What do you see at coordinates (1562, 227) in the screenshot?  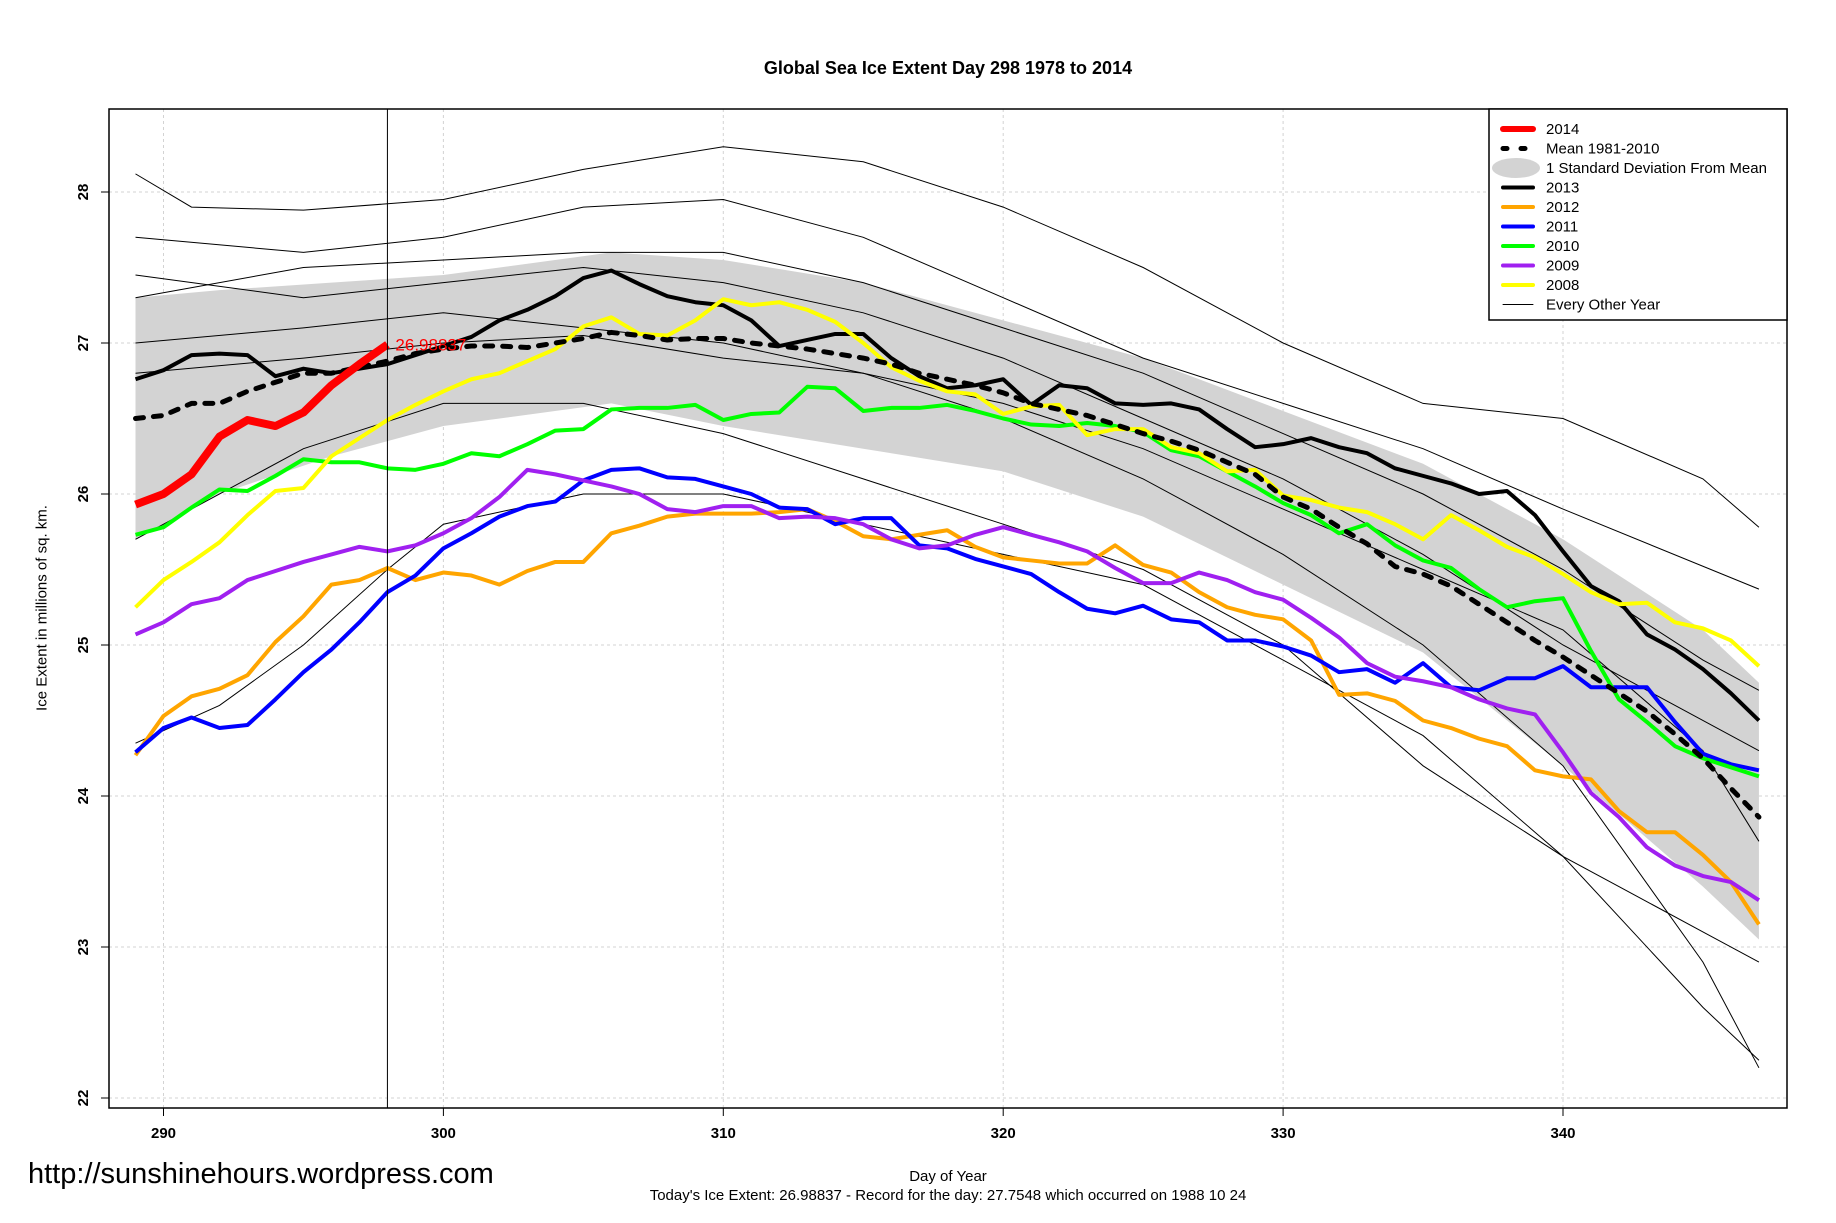 I see `legend-label: 2011` at bounding box center [1562, 227].